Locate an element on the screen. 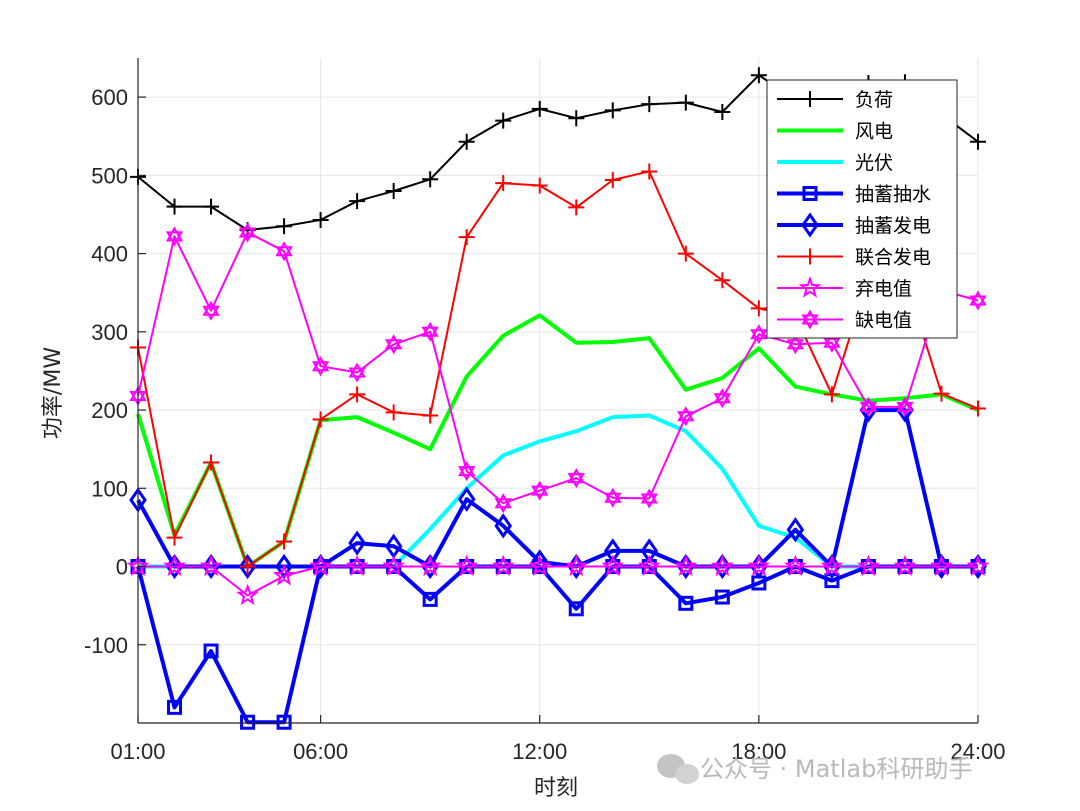 This screenshot has height=811, width=1080. watermark-text: 公众号 · Matlab科研助手 is located at coordinates (836, 769).